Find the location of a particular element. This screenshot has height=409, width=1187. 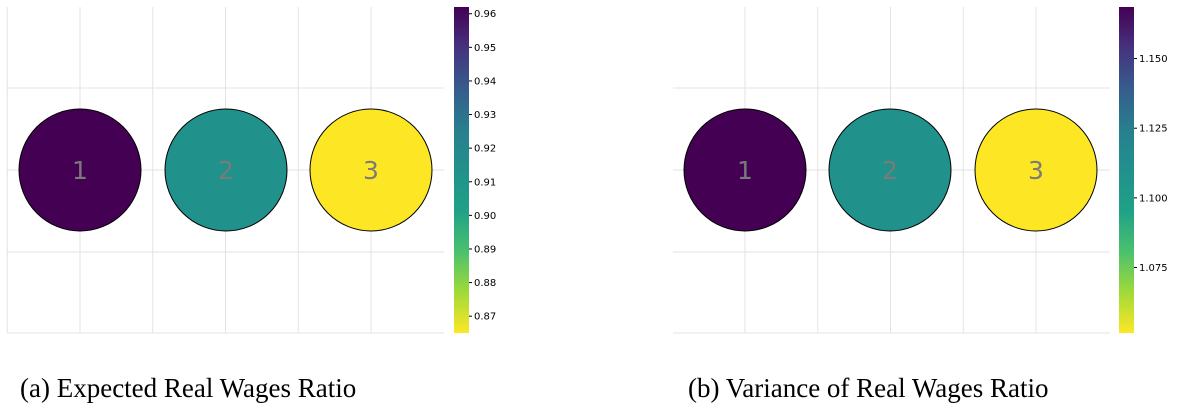

colorbar-tick-label: 0.89 is located at coordinates (485, 249).